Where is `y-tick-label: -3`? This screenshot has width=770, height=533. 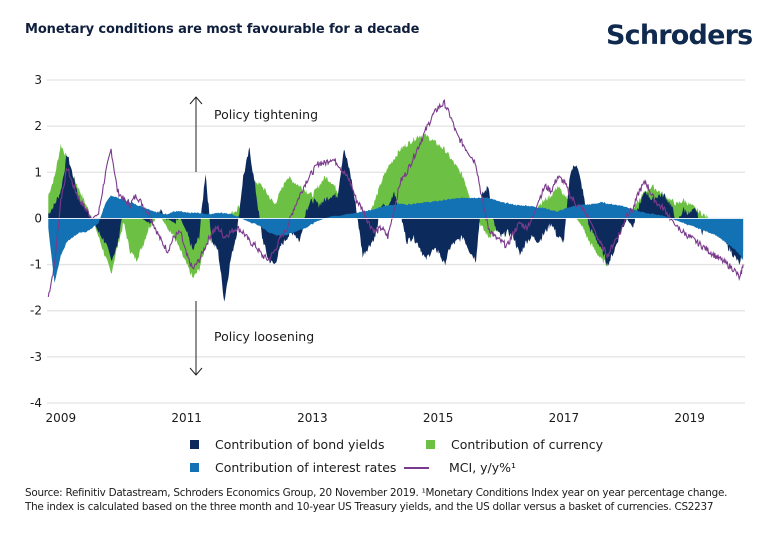 y-tick-label: -3 is located at coordinates (36, 357).